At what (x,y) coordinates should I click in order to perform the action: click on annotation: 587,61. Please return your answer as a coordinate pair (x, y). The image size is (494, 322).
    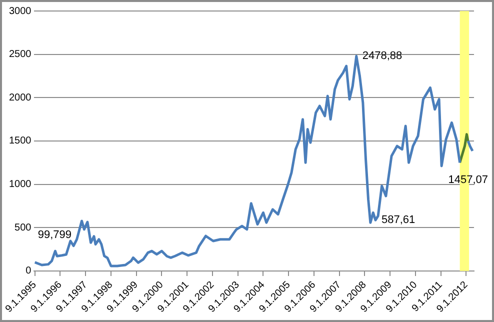
    Looking at the image, I should click on (398, 220).